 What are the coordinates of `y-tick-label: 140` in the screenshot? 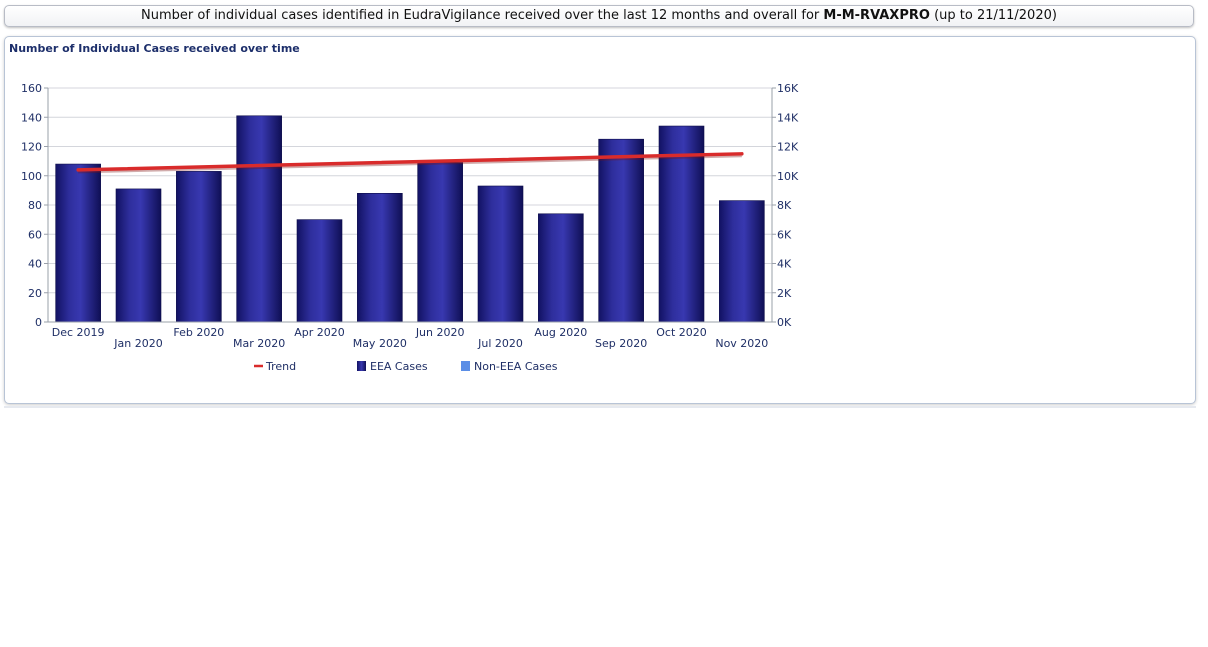 It's located at (31, 117).